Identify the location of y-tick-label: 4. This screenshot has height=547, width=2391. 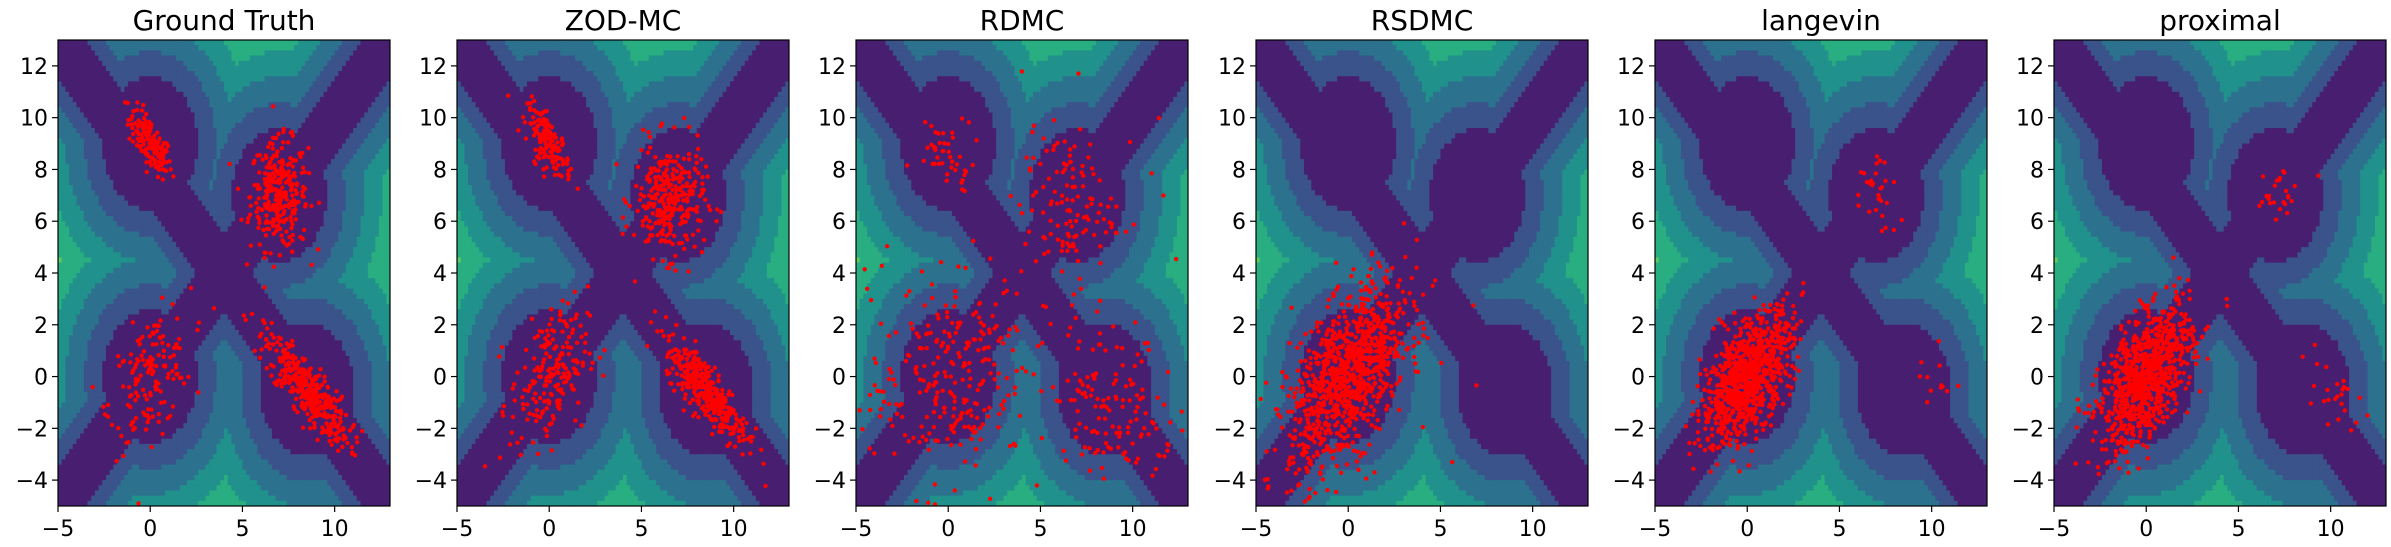
(1638, 274).